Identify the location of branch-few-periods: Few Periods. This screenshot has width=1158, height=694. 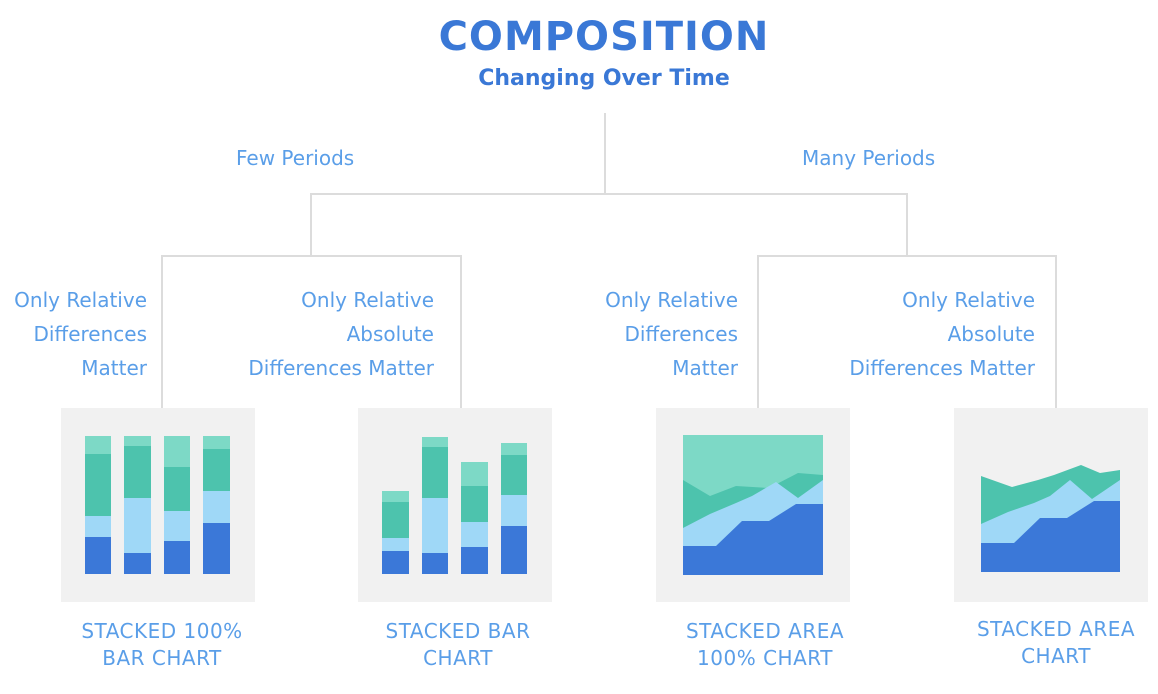
(295, 158).